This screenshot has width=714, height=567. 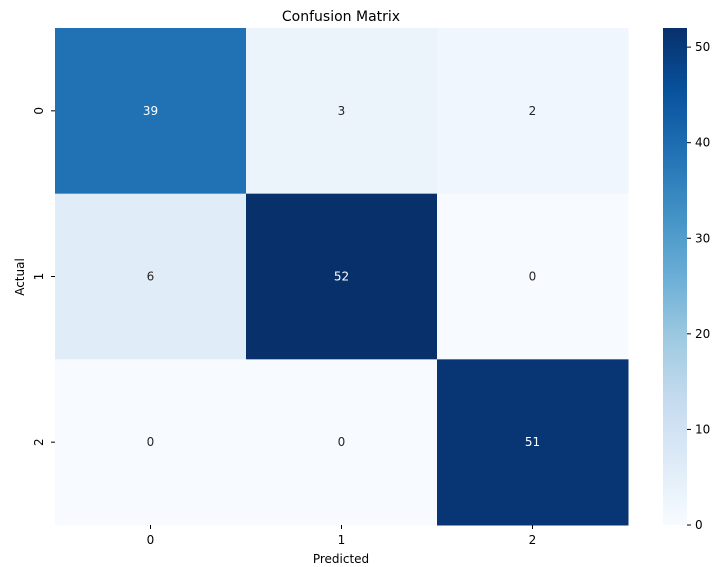 I want to click on colorbar-tick-label-2: 20, so click(x=702, y=334).